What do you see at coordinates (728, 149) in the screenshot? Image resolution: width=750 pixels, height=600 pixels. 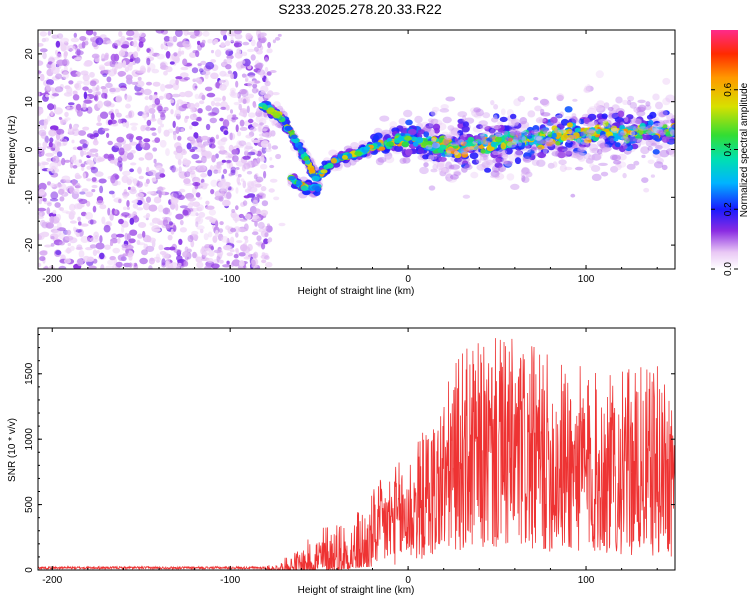 I see `colorbar-tick-label: 0.4` at bounding box center [728, 149].